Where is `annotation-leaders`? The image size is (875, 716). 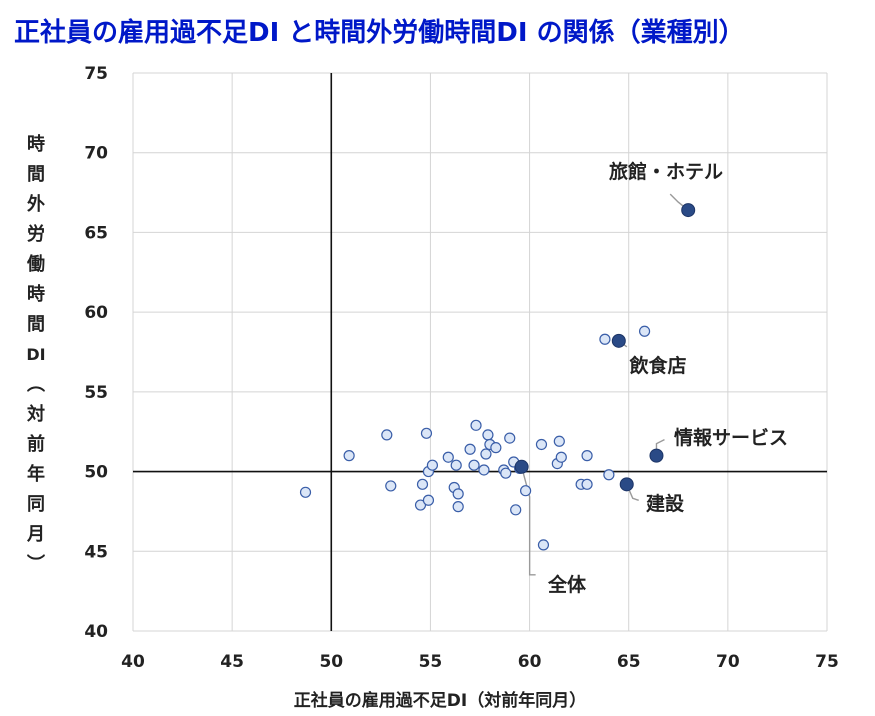 annotation-leaders is located at coordinates (604, 384).